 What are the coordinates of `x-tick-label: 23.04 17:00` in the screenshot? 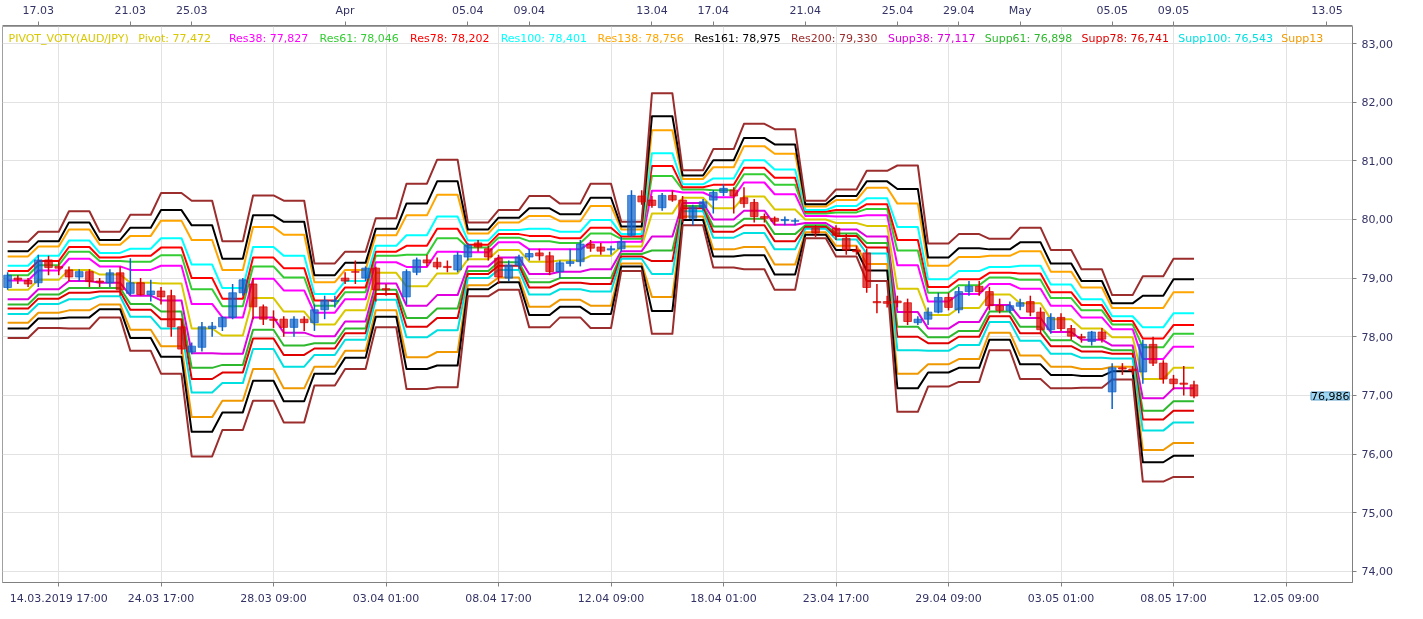 It's located at (836, 598).